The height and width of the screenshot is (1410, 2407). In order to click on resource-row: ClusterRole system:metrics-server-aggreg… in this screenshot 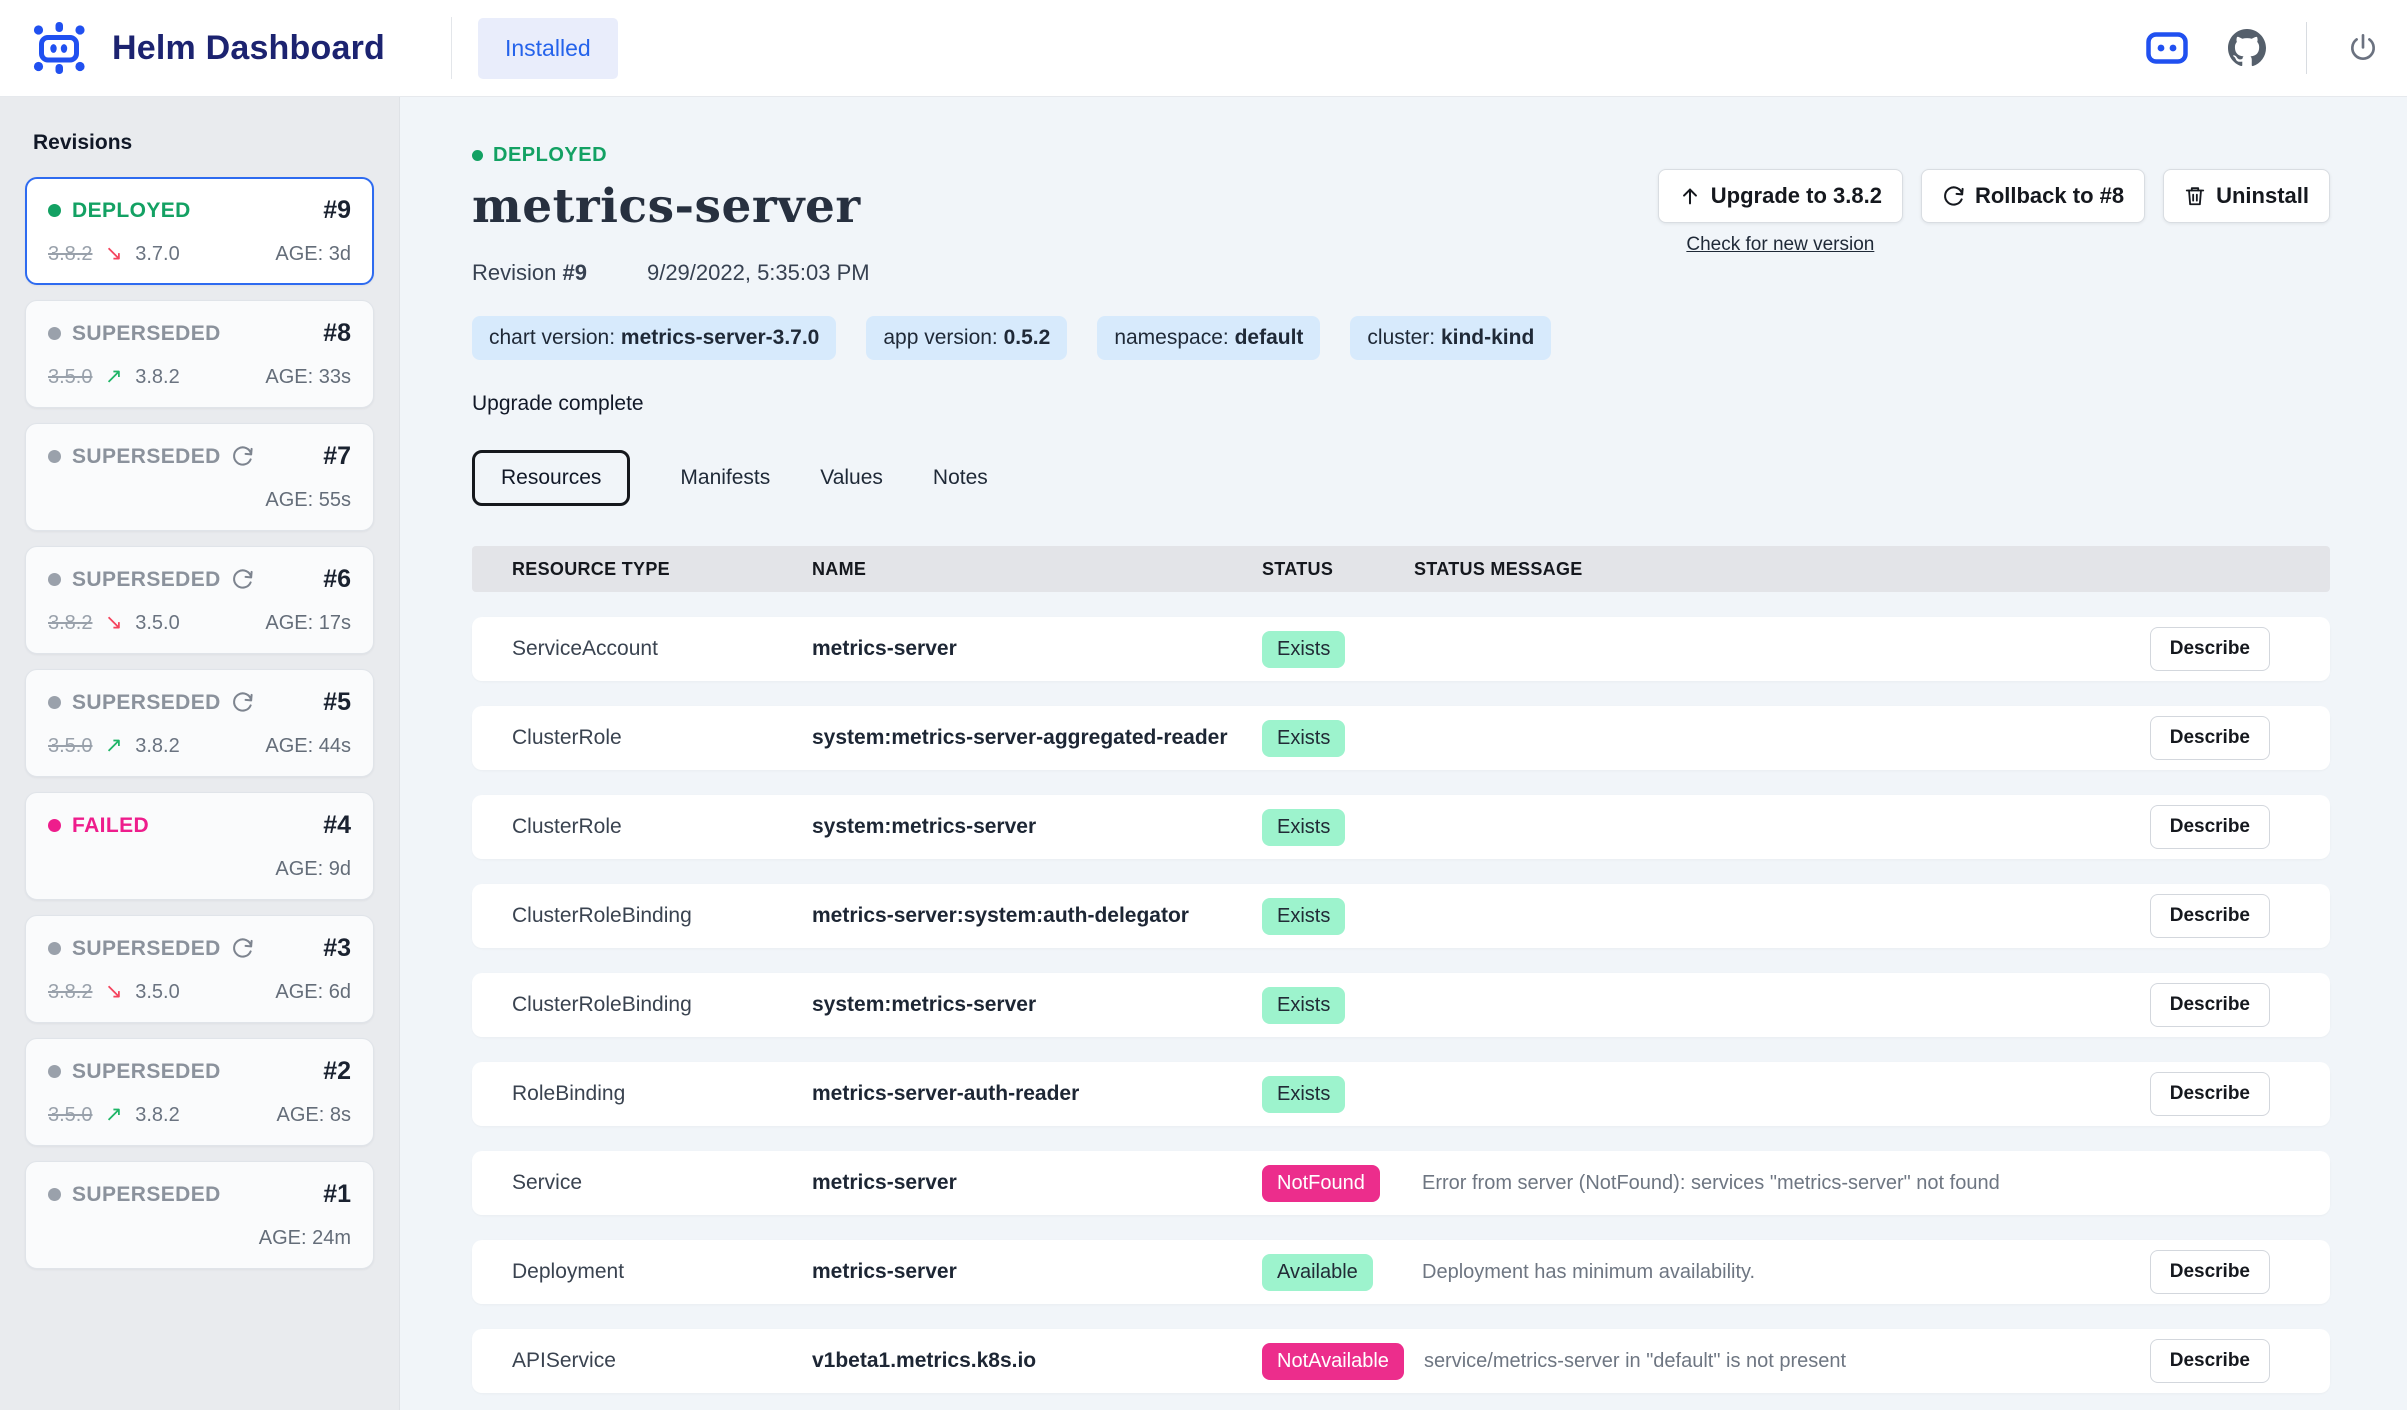, I will do `click(1401, 738)`.